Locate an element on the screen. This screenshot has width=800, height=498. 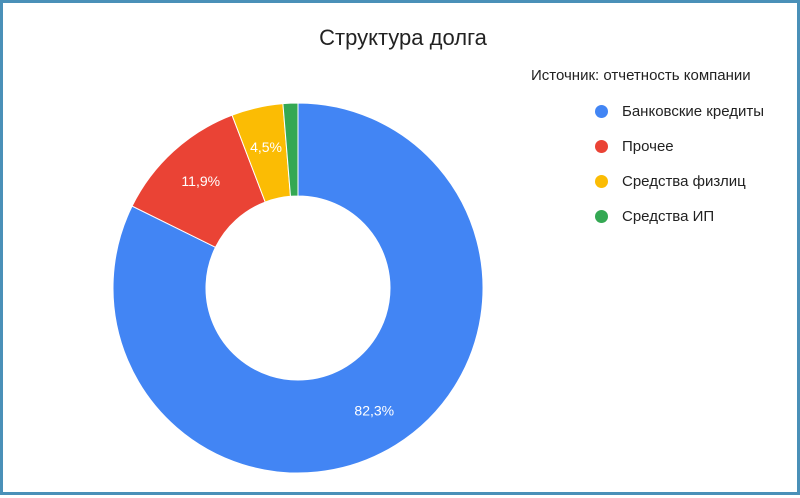
slice-data-label: 11,9% is located at coordinates (200, 181).